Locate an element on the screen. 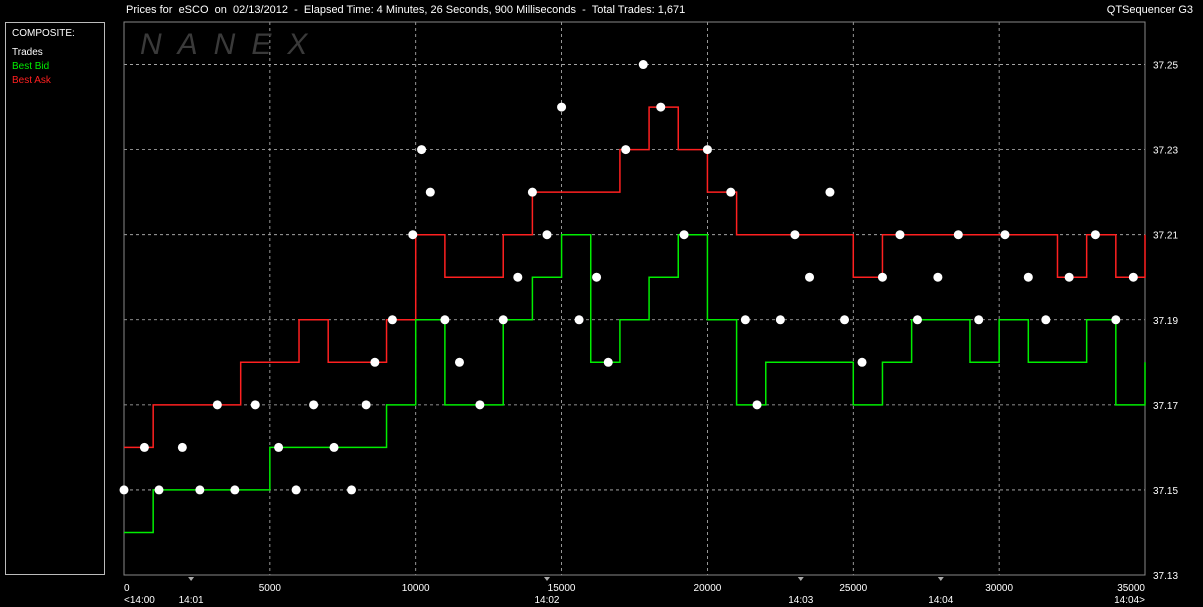 The image size is (1203, 607). time-label: <14:00 is located at coordinates (139, 600).